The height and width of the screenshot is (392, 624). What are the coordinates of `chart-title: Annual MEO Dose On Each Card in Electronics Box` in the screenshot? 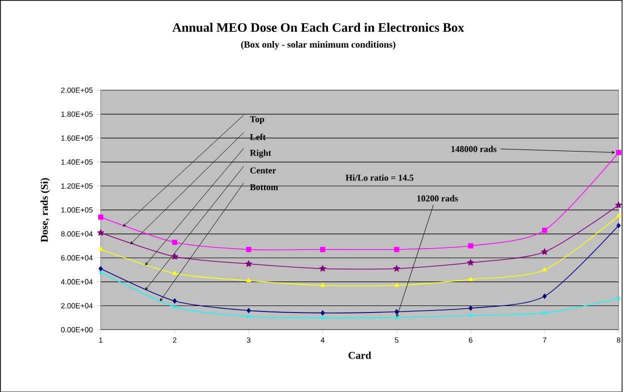 It's located at (318, 27).